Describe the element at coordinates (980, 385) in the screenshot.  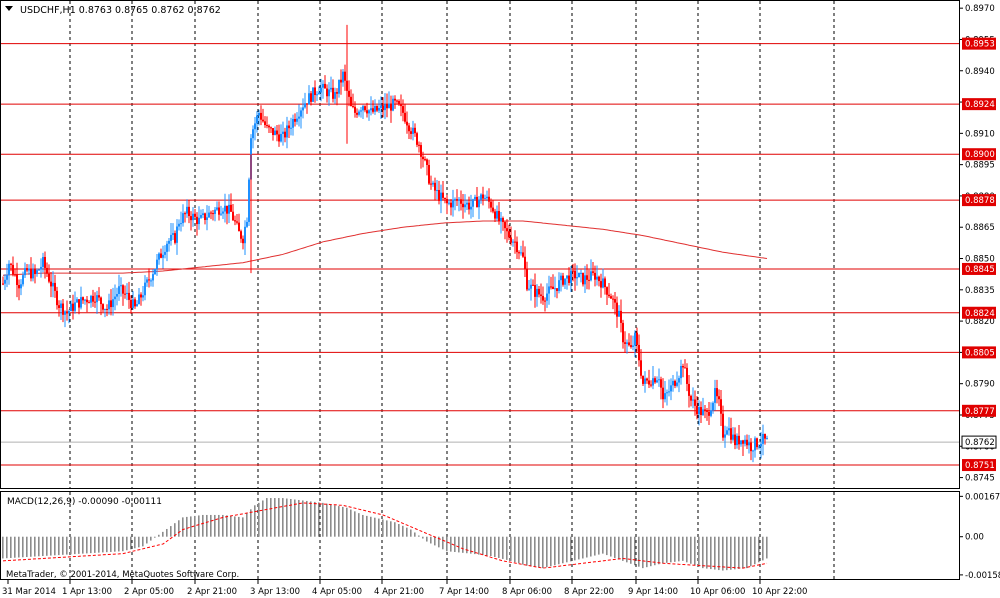
I see `y-tick-label: 0.8790` at that location.